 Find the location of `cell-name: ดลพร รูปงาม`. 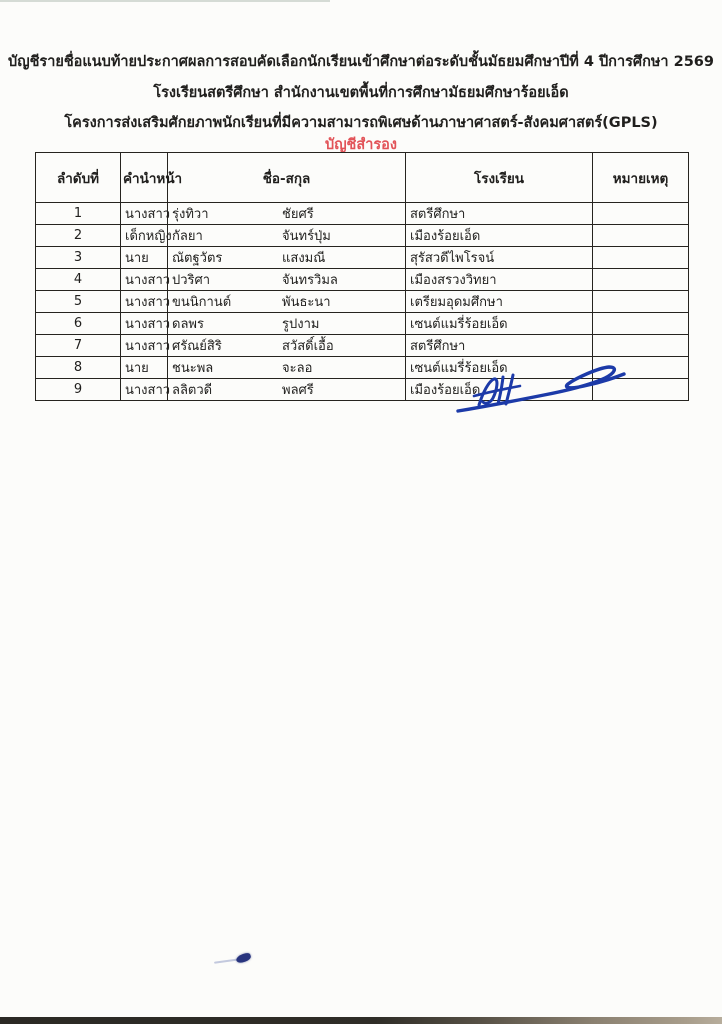

cell-name: ดลพร รูปงาม is located at coordinates (286, 323).